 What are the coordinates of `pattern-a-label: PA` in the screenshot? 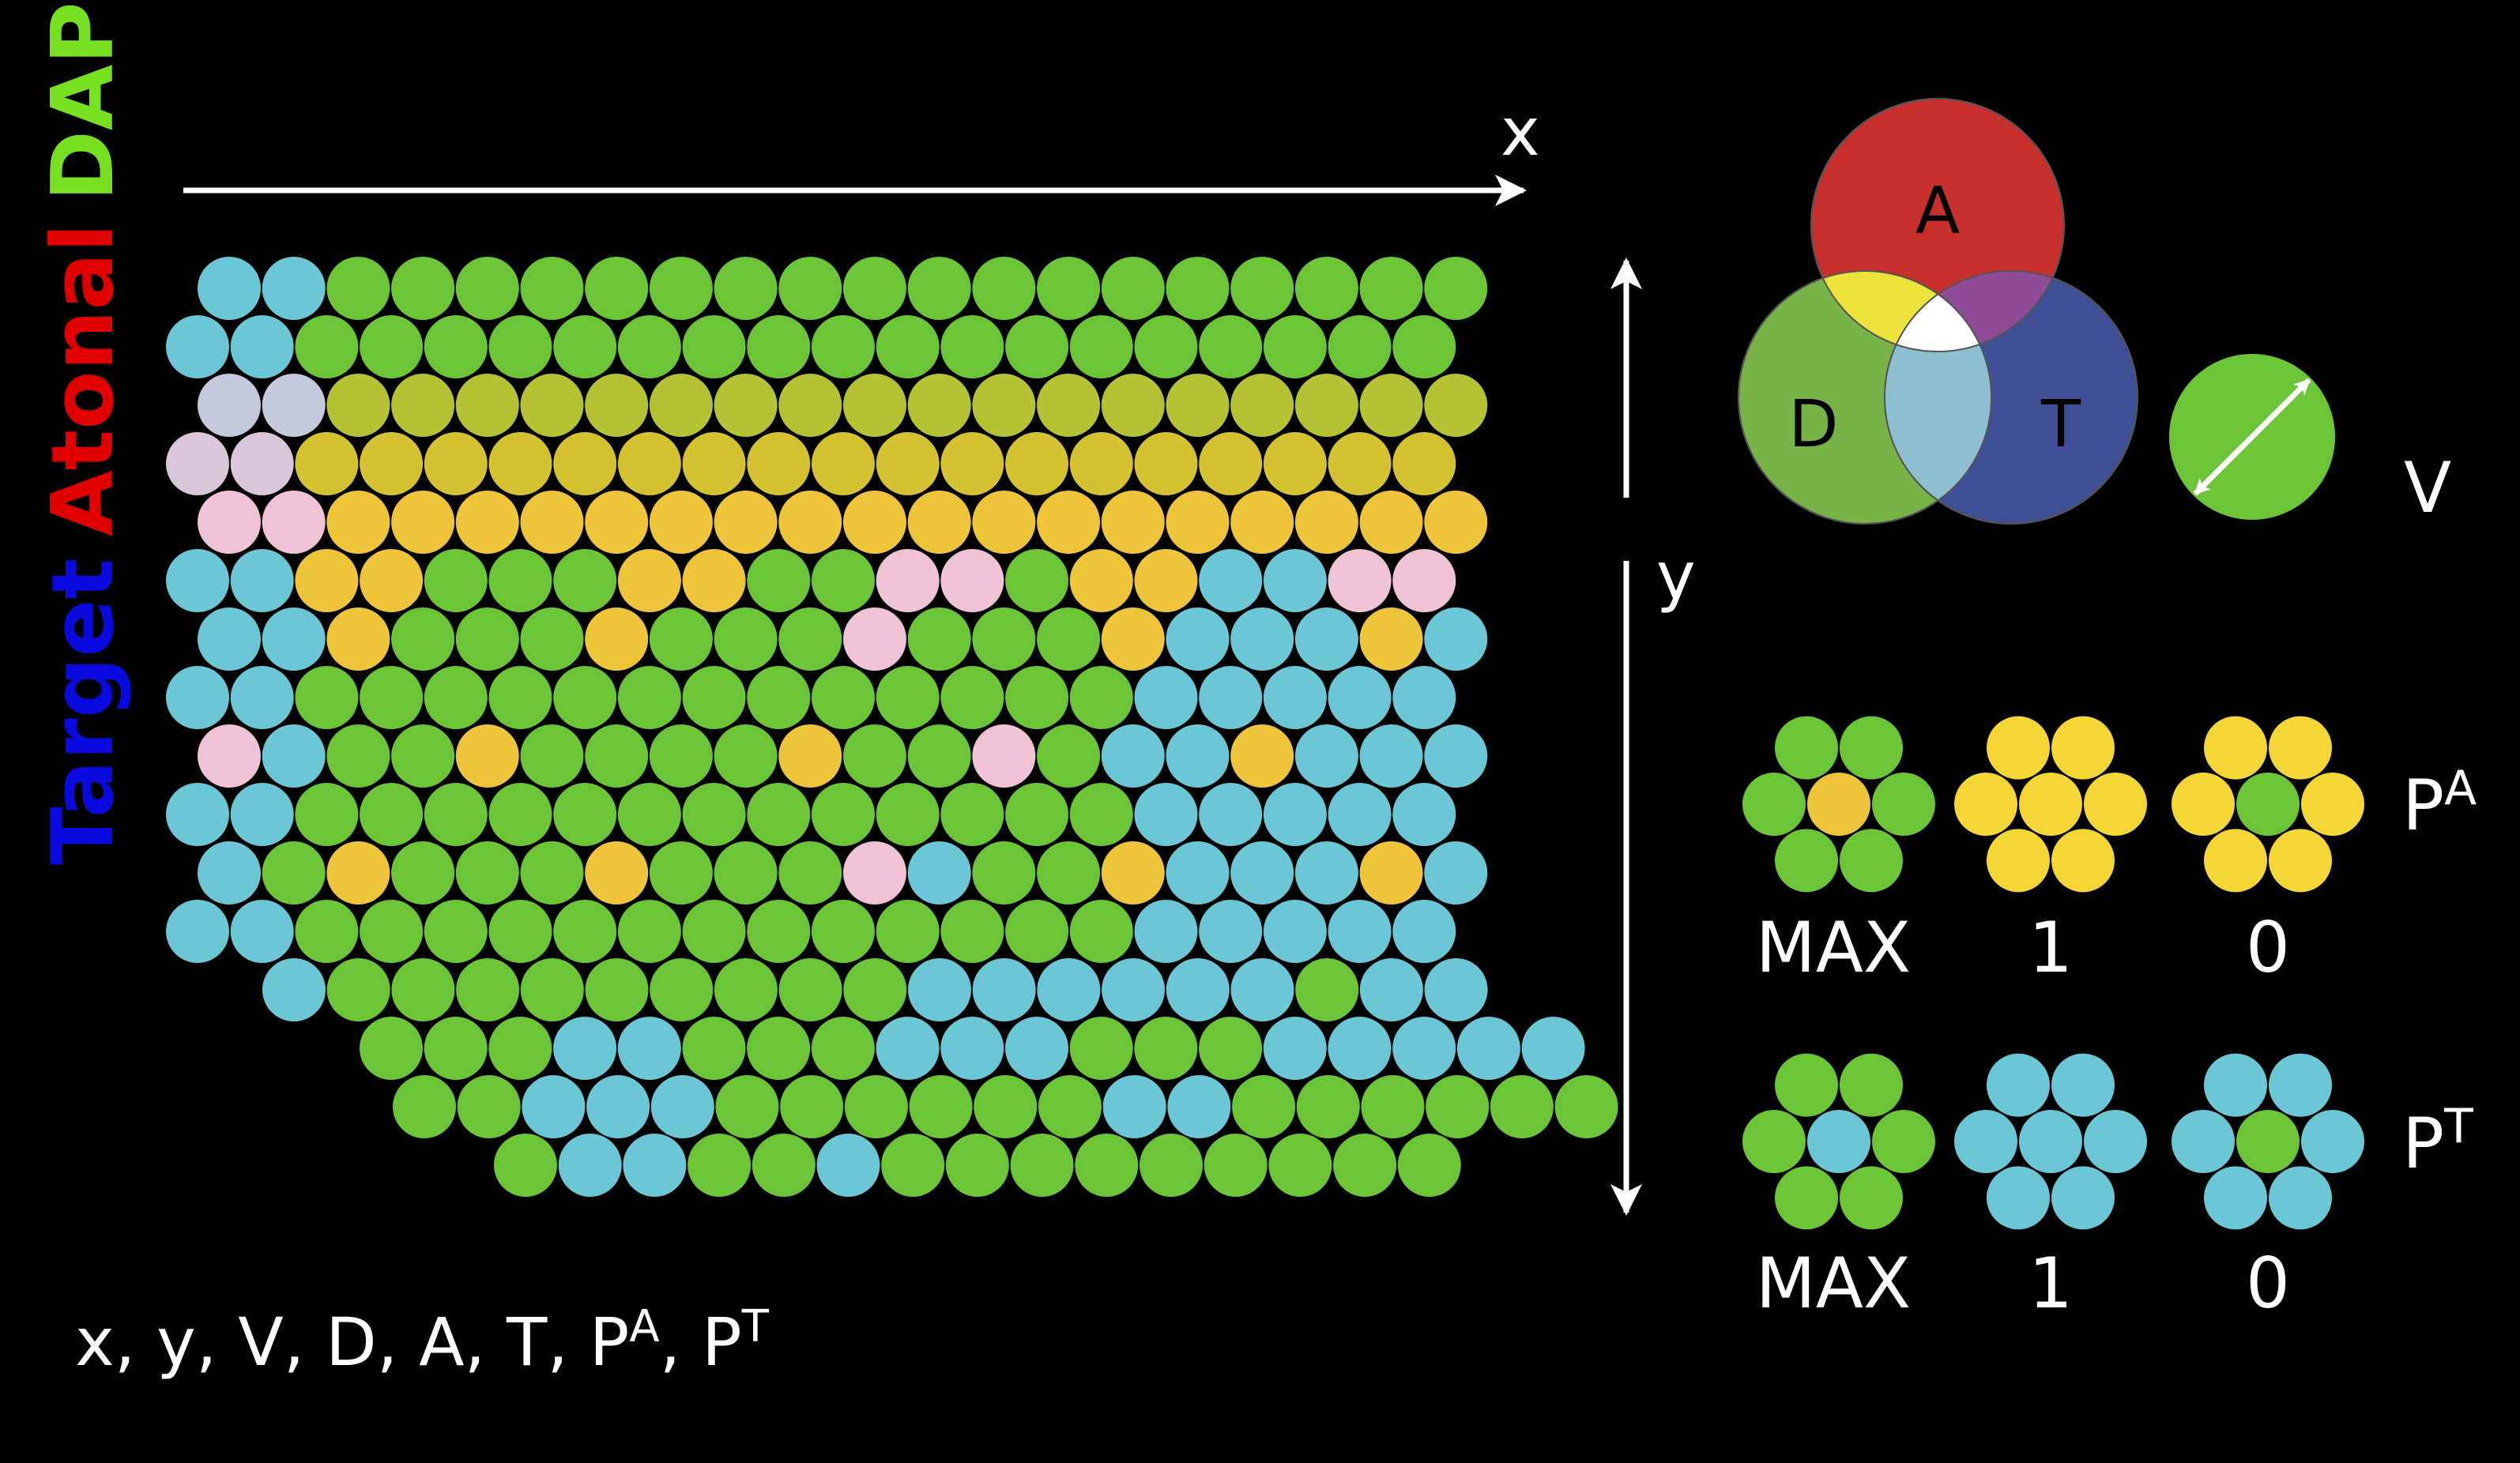 It's located at (2439, 803).